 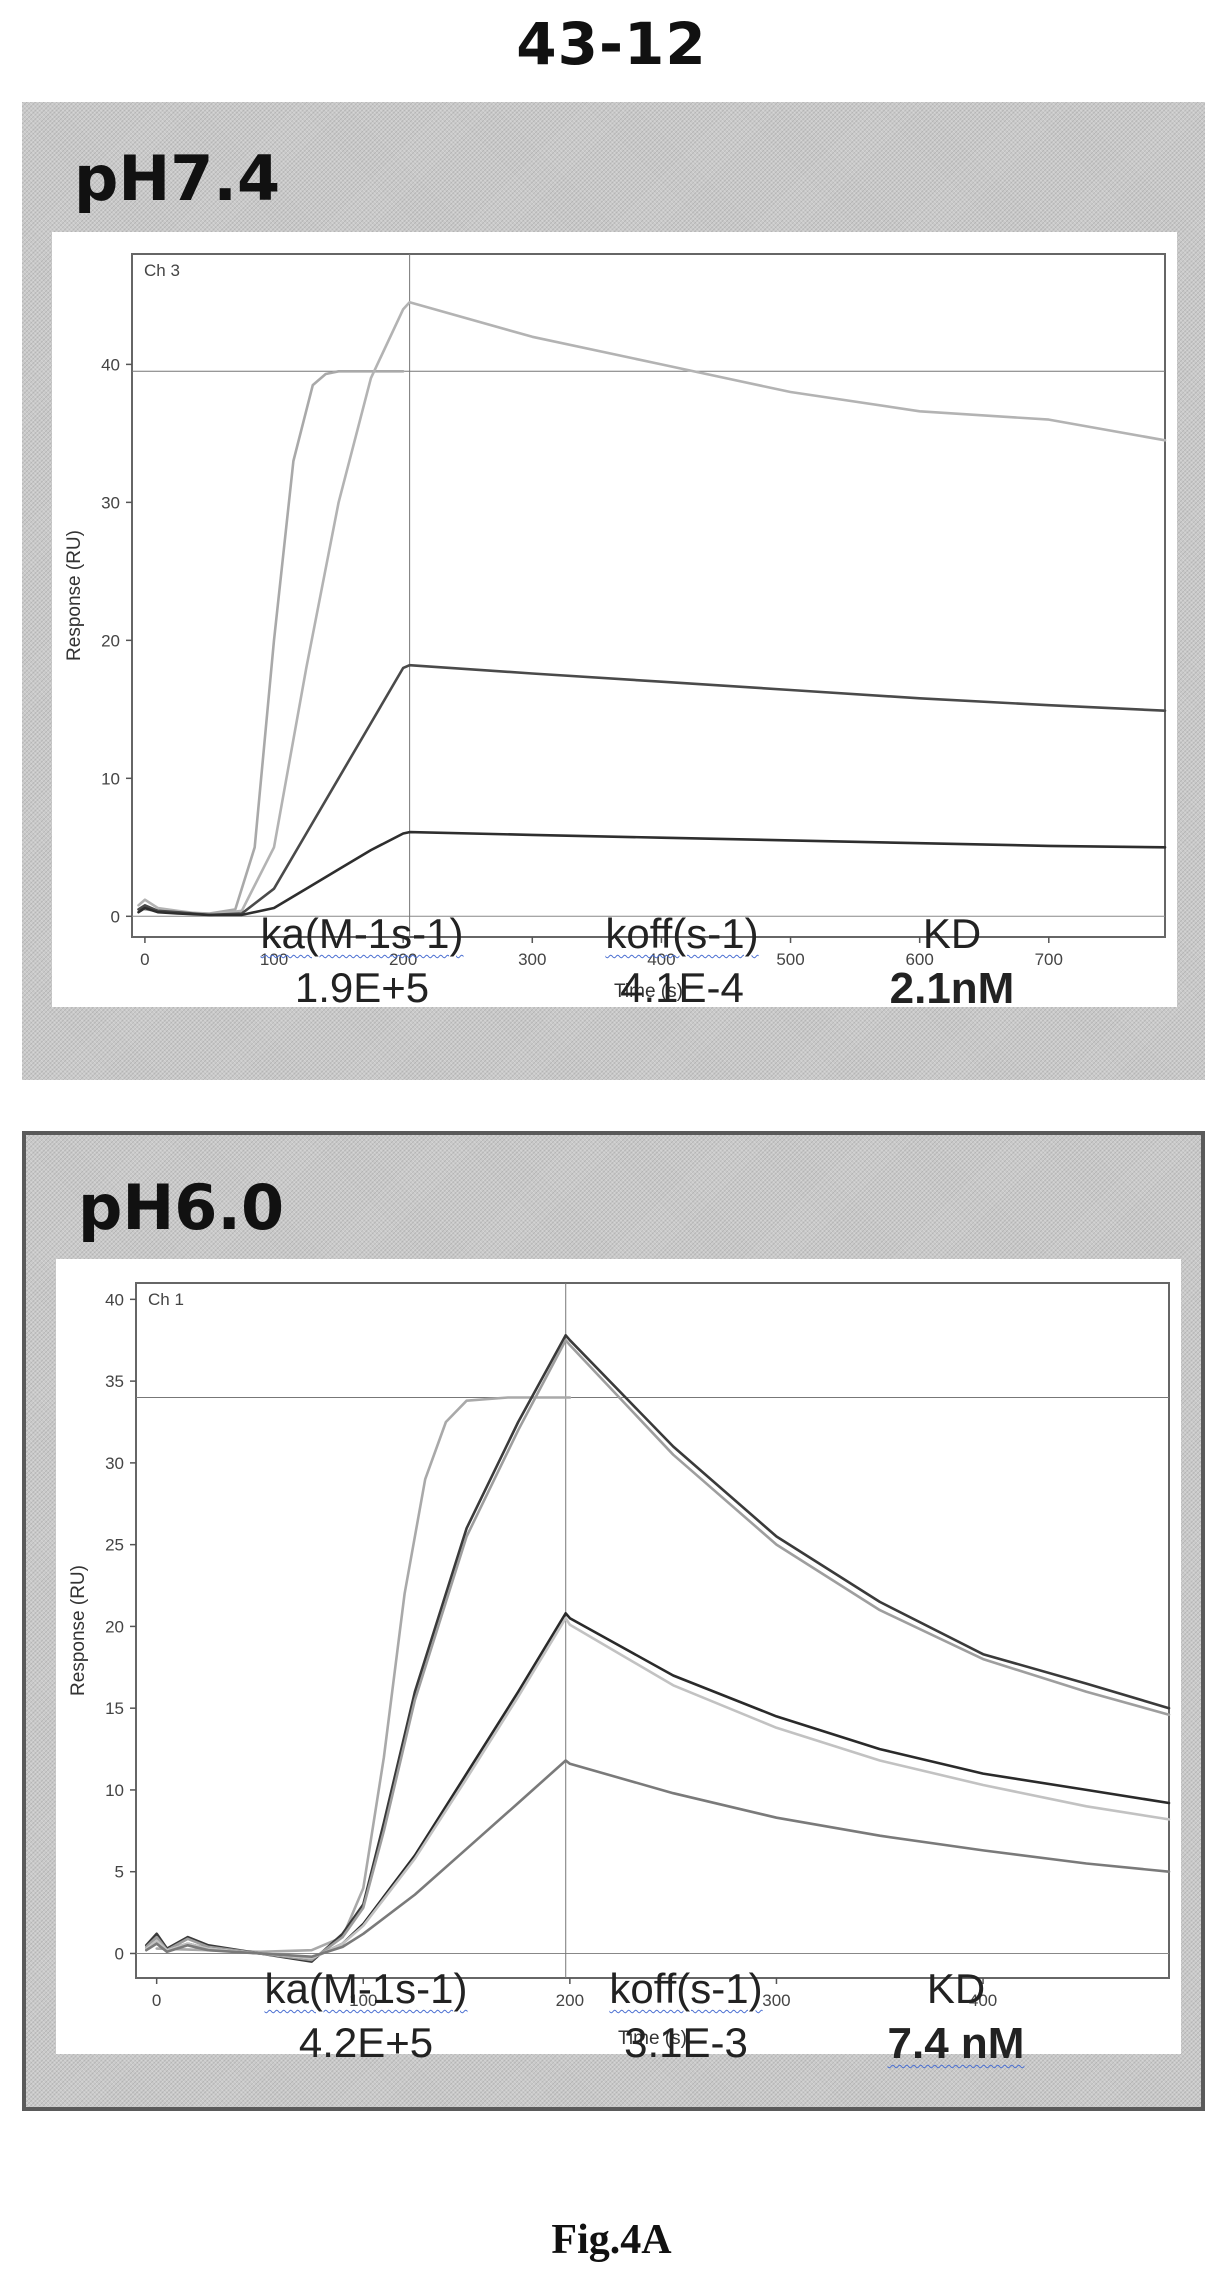 I want to click on y-tick-label: 5, so click(x=119, y=1872).